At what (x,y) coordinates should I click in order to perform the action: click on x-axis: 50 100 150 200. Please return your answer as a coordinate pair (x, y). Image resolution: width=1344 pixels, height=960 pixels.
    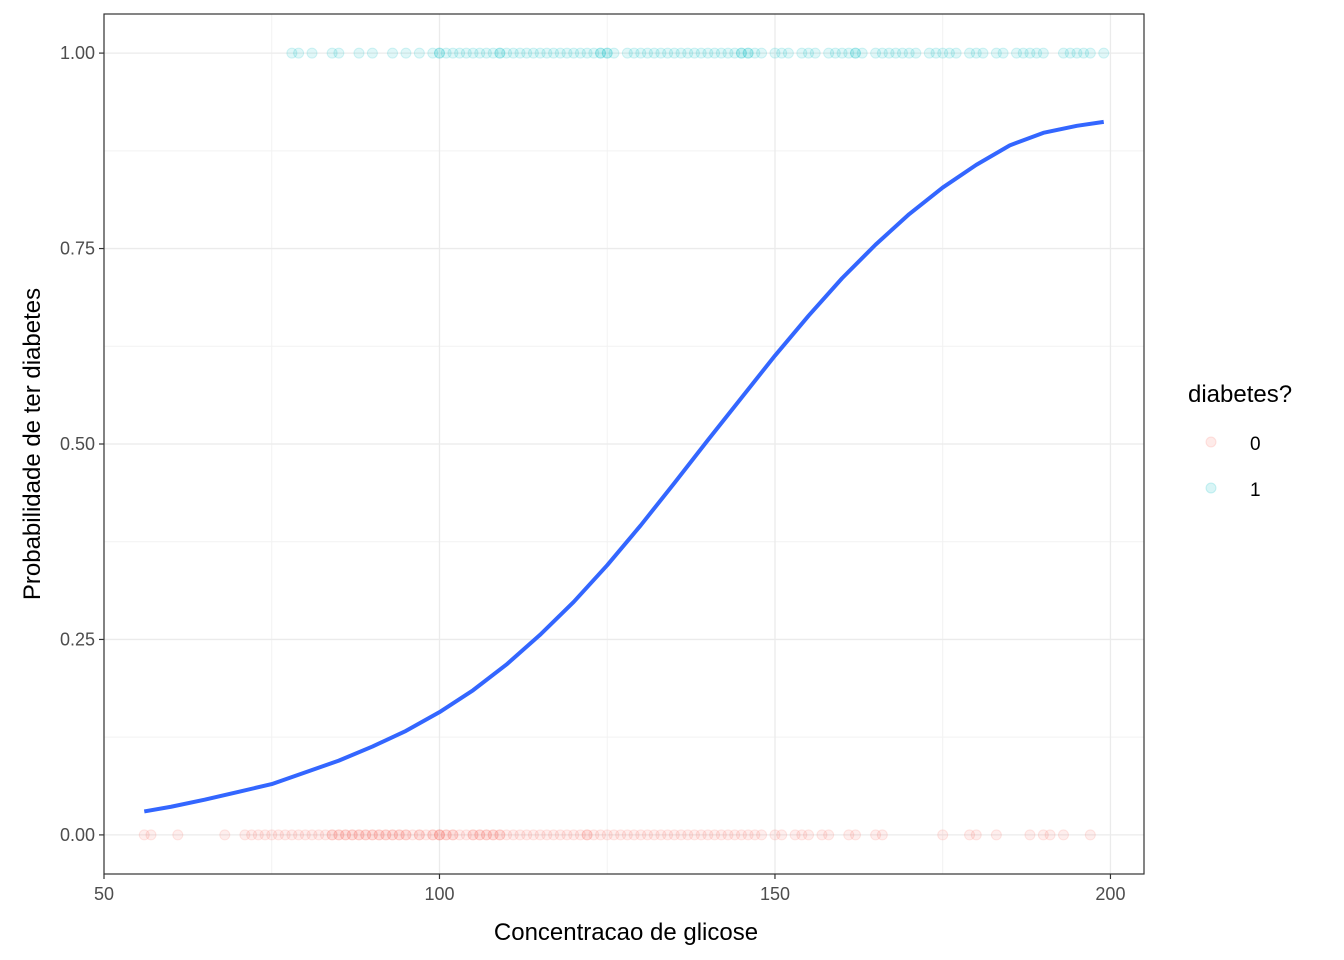
    Looking at the image, I should click on (609, 889).